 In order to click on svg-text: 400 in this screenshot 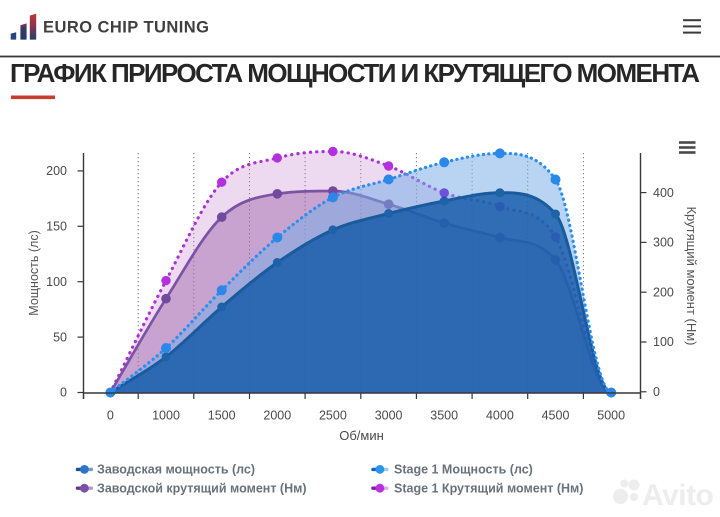, I will do `click(663, 193)`.